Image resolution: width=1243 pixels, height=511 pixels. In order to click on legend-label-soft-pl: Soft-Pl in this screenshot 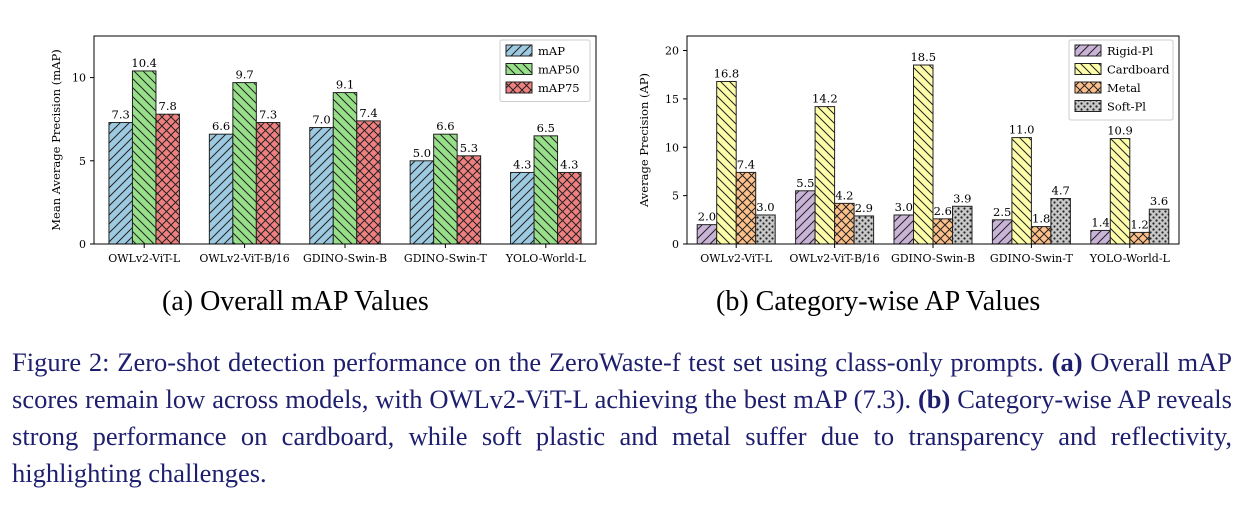, I will do `click(1126, 107)`.